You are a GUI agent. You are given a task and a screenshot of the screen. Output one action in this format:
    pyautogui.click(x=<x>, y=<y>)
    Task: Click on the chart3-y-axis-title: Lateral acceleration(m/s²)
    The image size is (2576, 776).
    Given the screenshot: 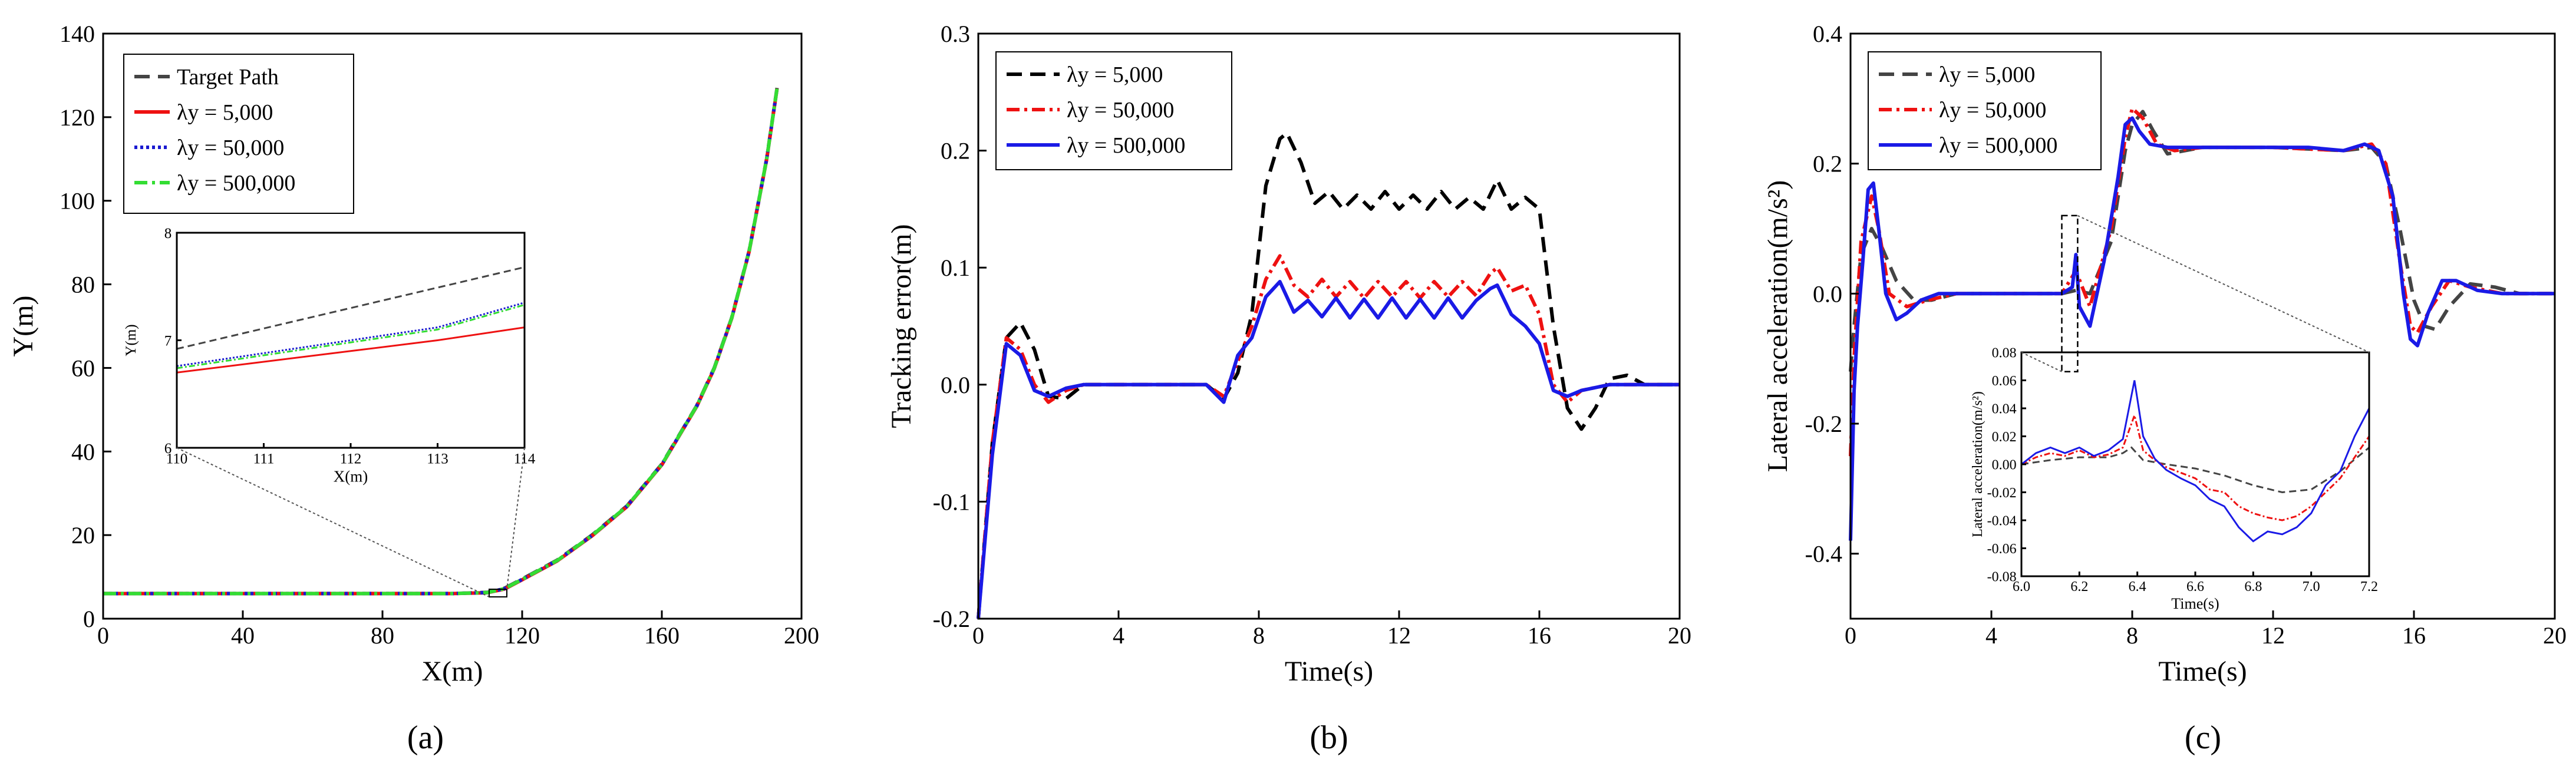 What is the action you would take?
    pyautogui.click(x=1778, y=326)
    